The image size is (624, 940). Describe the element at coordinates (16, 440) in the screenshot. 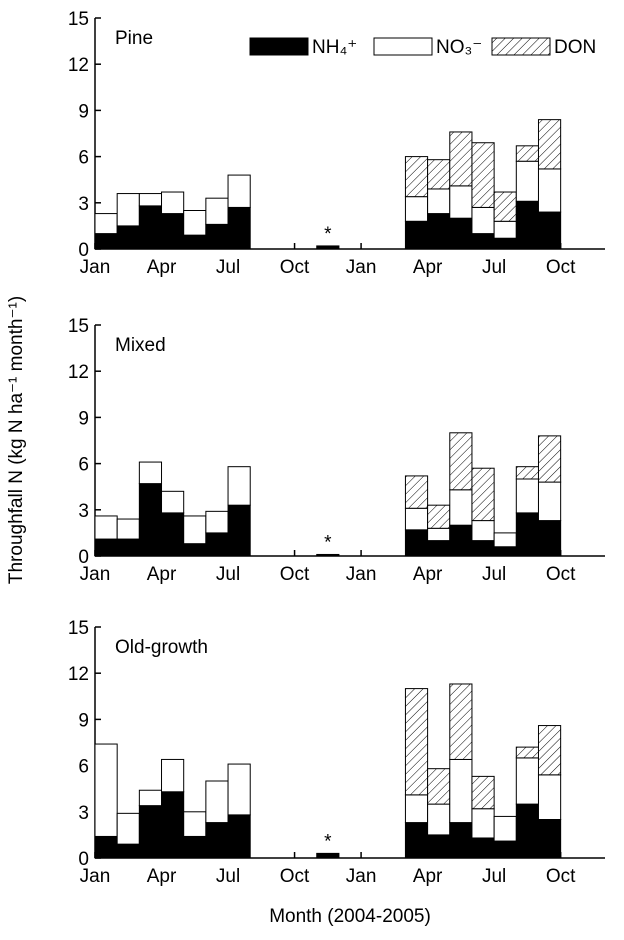

I see `y-axis-label: Throughfall N (kg N ha⁻¹ month⁻¹)` at that location.